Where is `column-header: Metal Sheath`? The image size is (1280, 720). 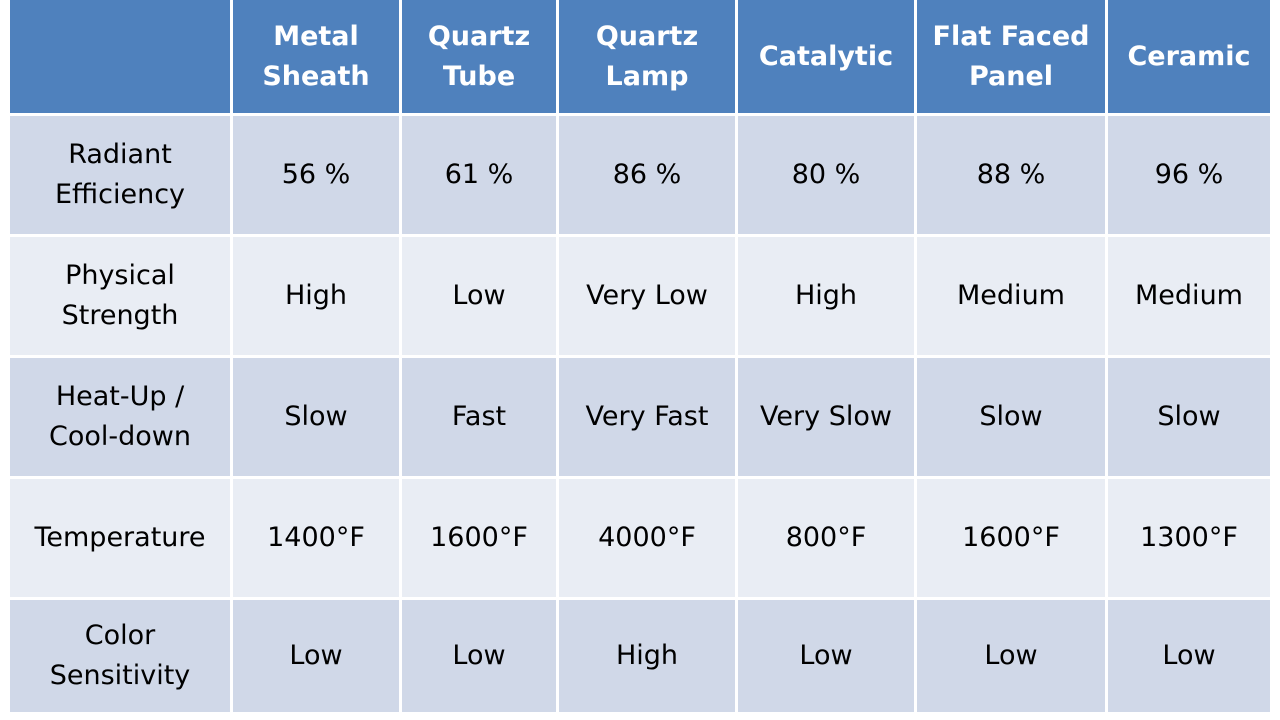
column-header: Metal Sheath is located at coordinates (316, 56).